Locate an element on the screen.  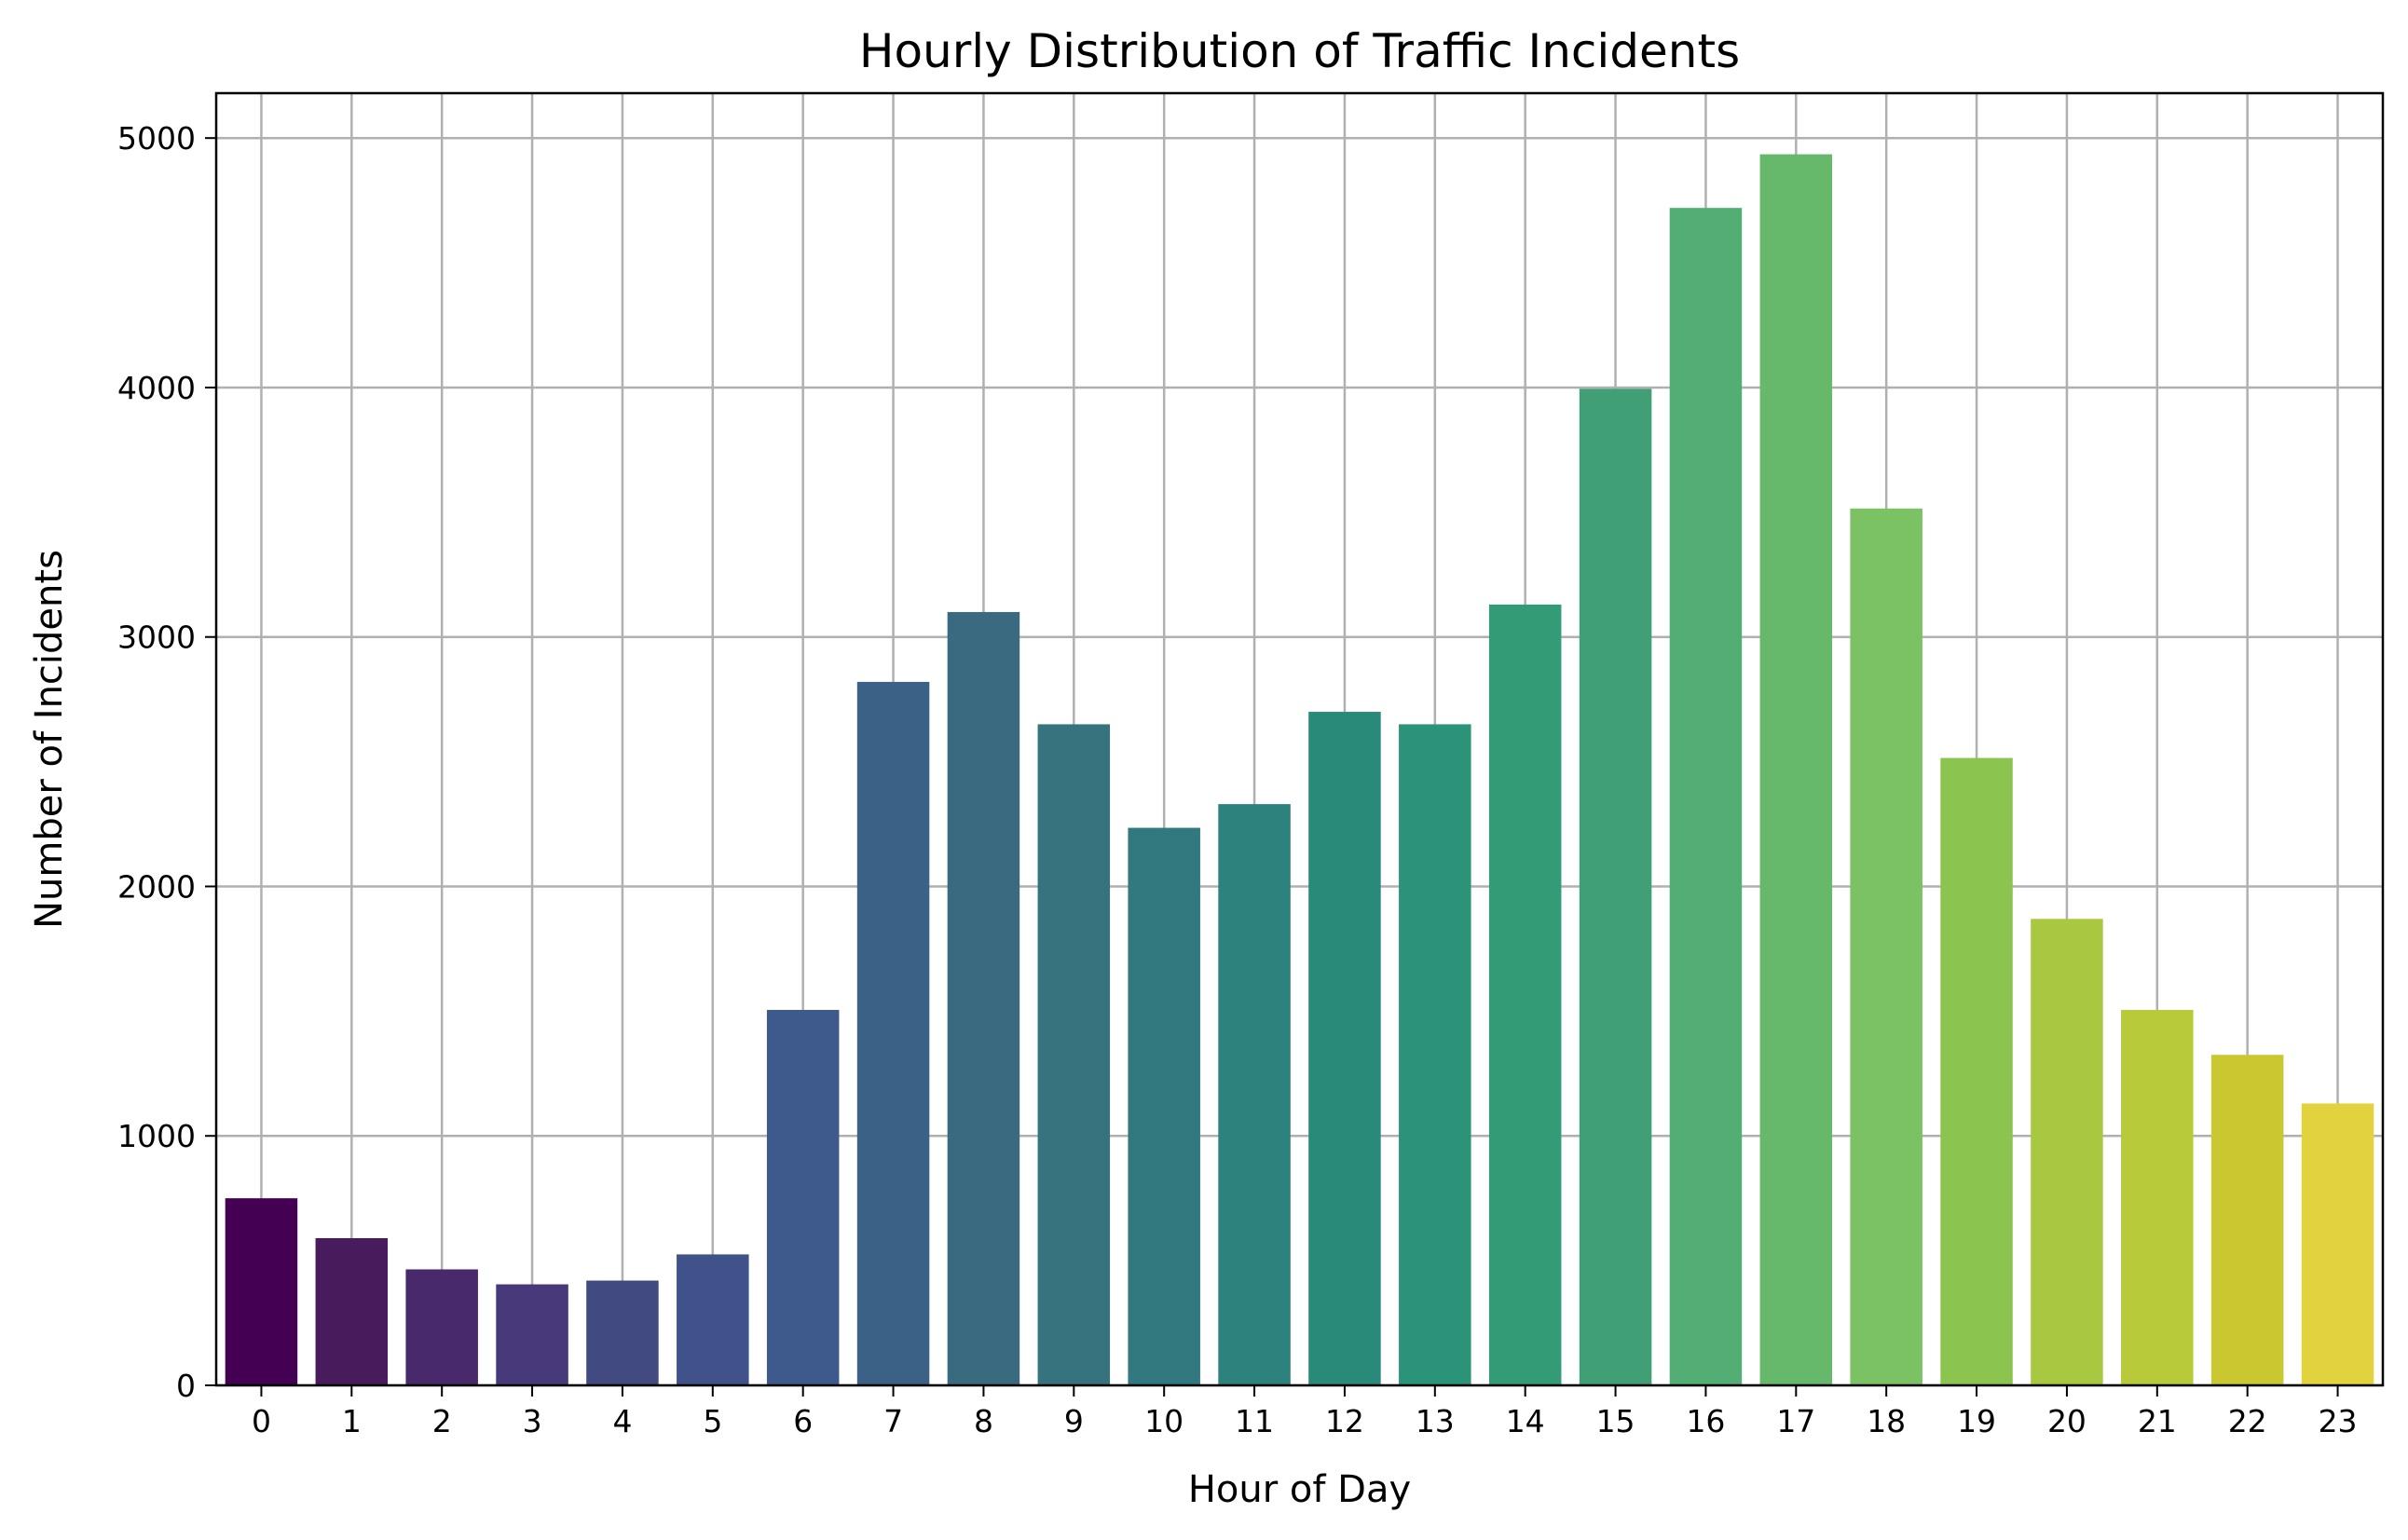
chart-title: Hourly Distribution of Traffic Incidents is located at coordinates (1299, 51).